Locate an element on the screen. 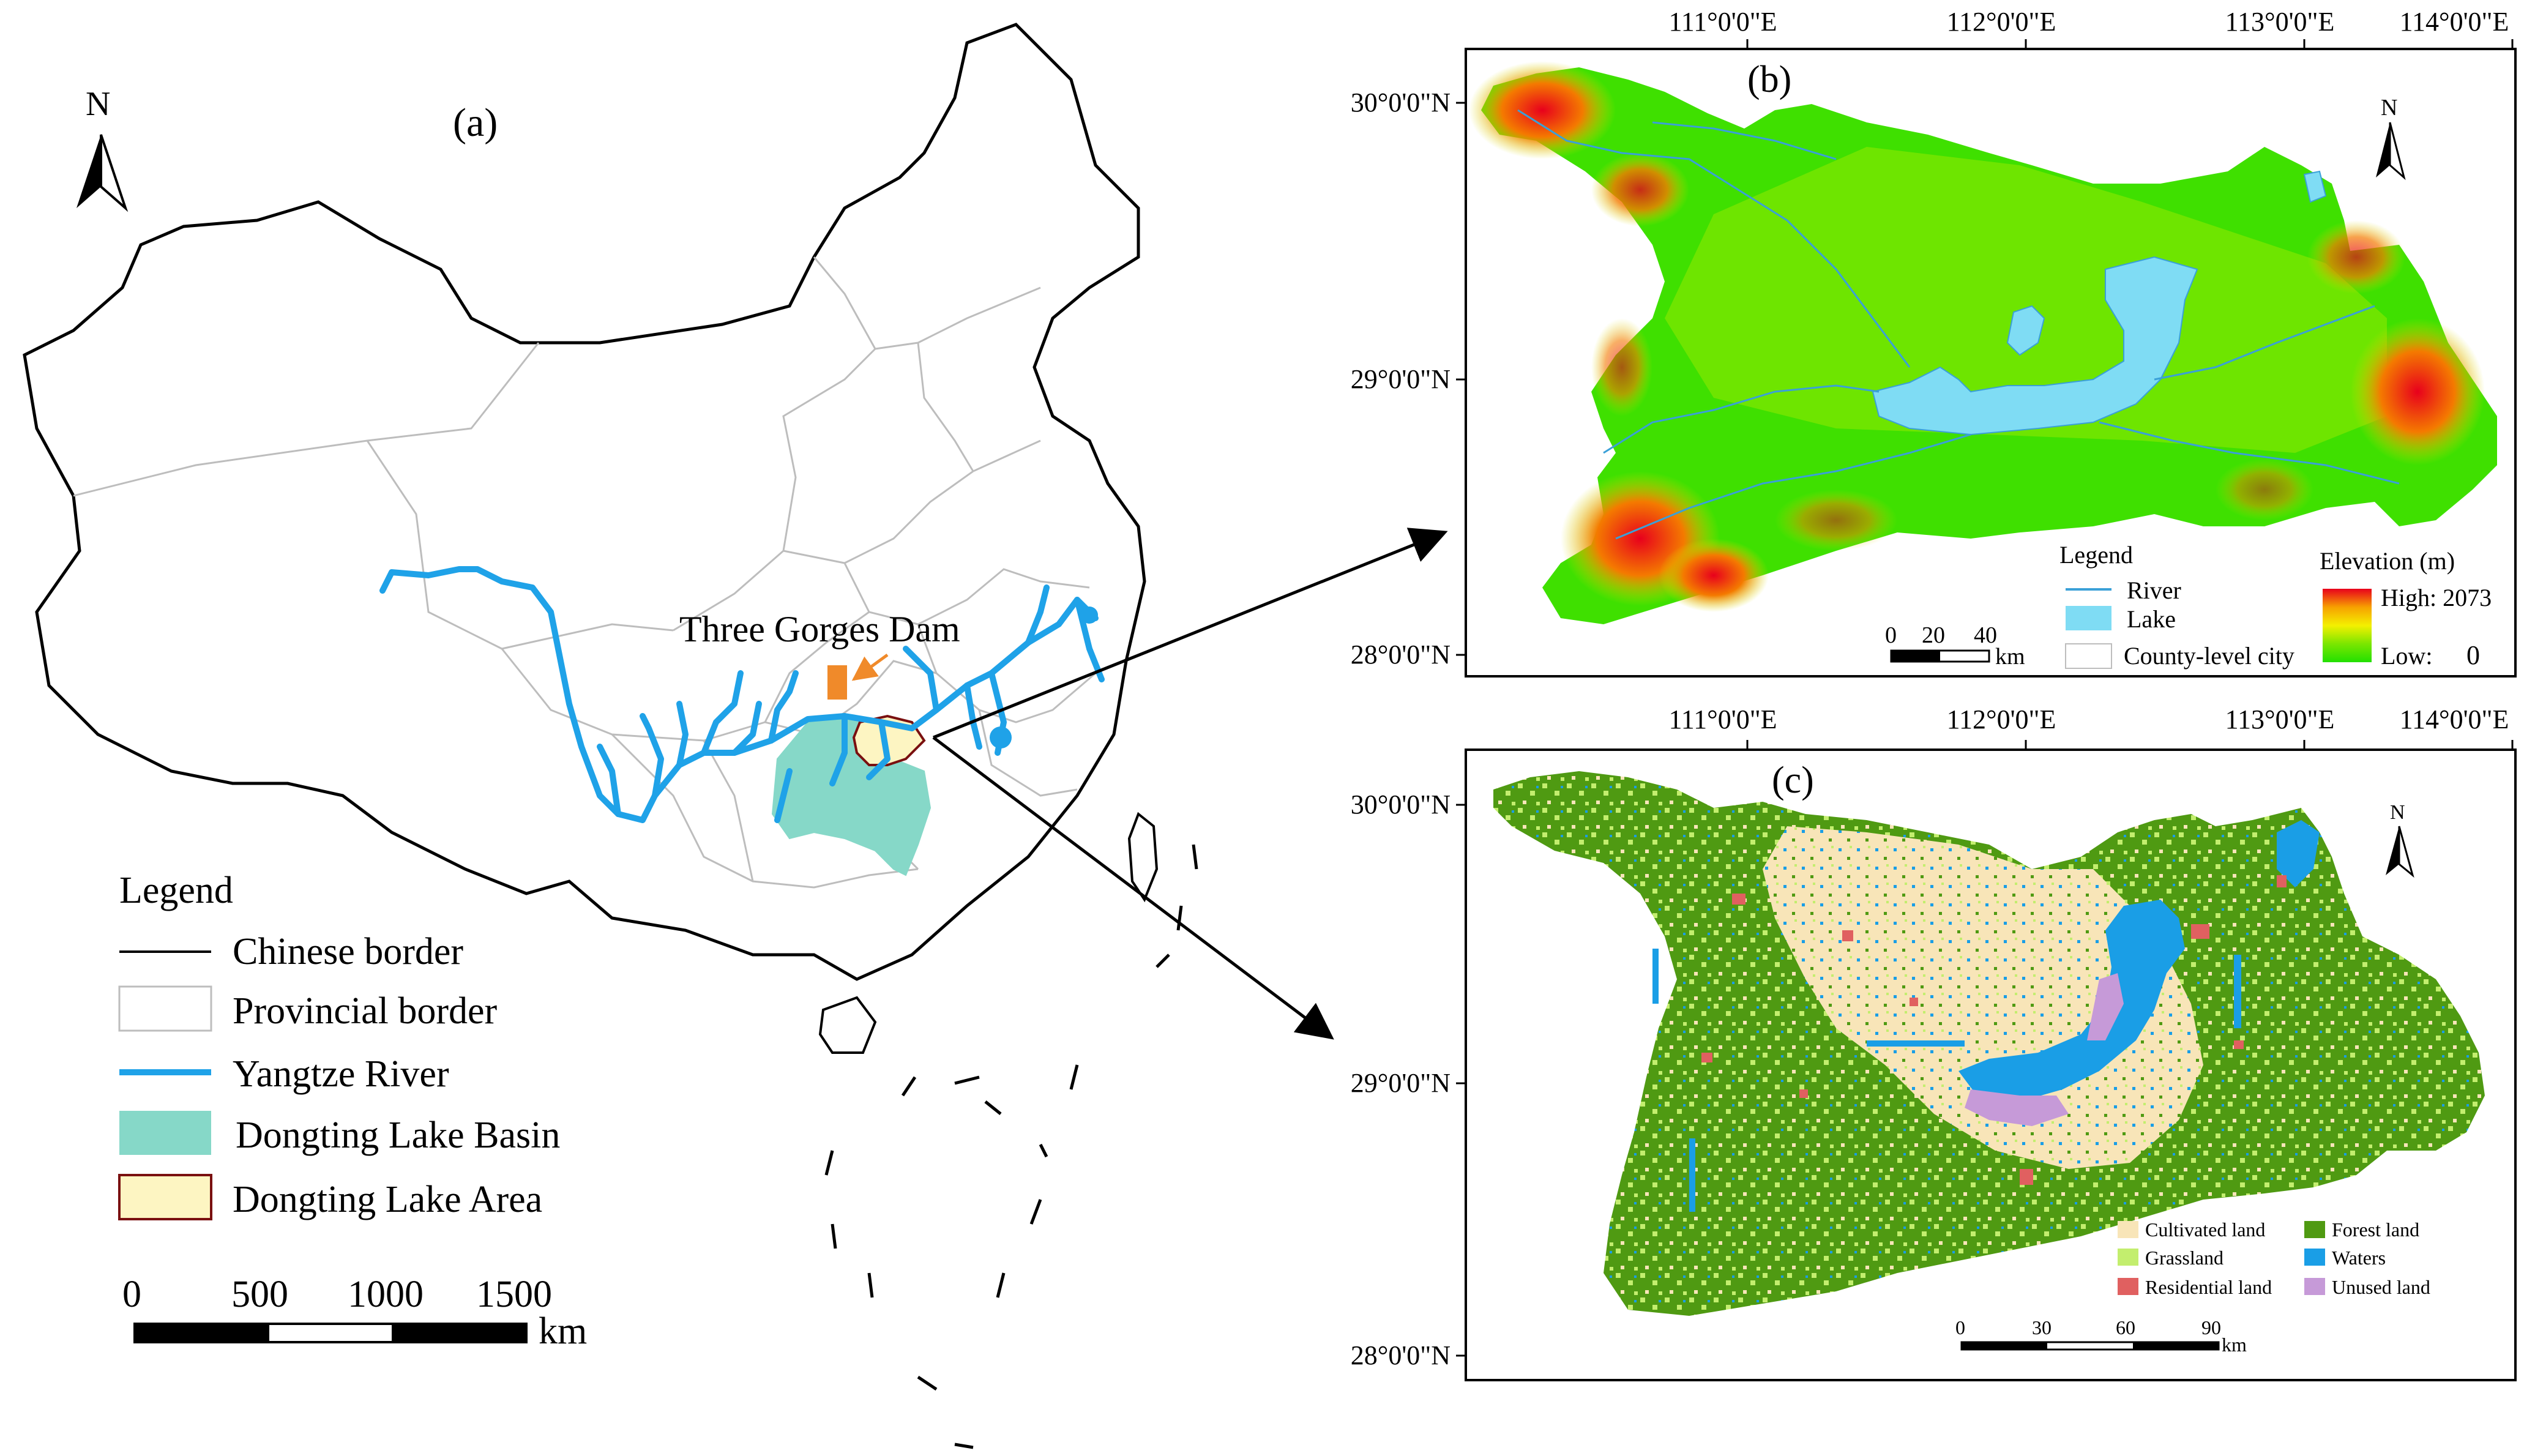 The image size is (2524, 1456). legend-label-lake-area: Dongting Lake Area is located at coordinates (387, 1199).